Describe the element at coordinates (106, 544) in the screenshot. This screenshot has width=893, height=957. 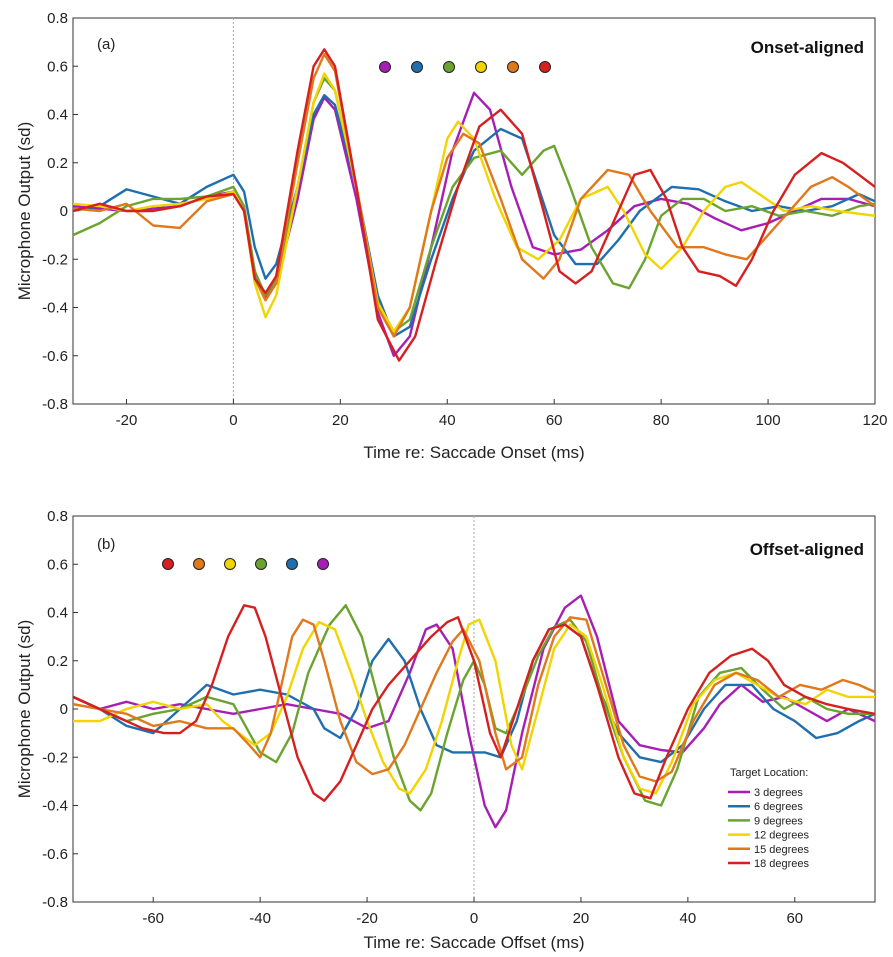
I see `panel-letter: (b)` at that location.